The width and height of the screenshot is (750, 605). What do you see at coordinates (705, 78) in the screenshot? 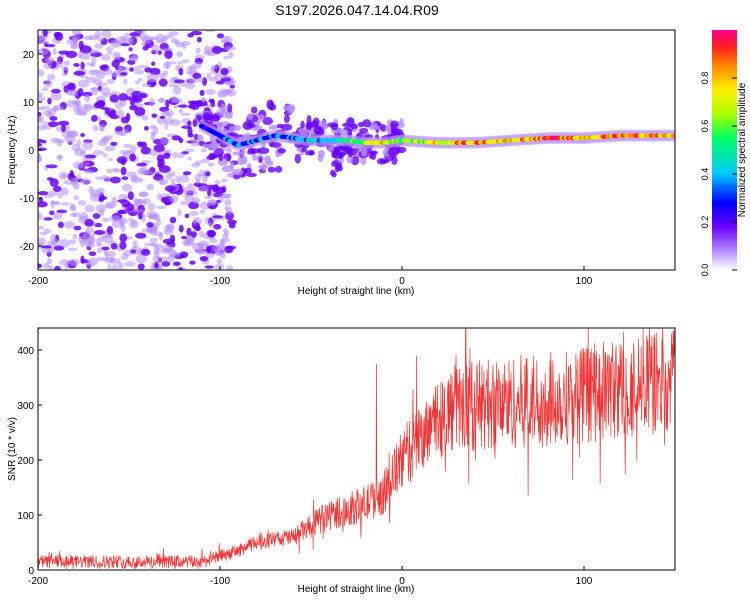
I see `colorbar-tick-label: 0.8` at bounding box center [705, 78].